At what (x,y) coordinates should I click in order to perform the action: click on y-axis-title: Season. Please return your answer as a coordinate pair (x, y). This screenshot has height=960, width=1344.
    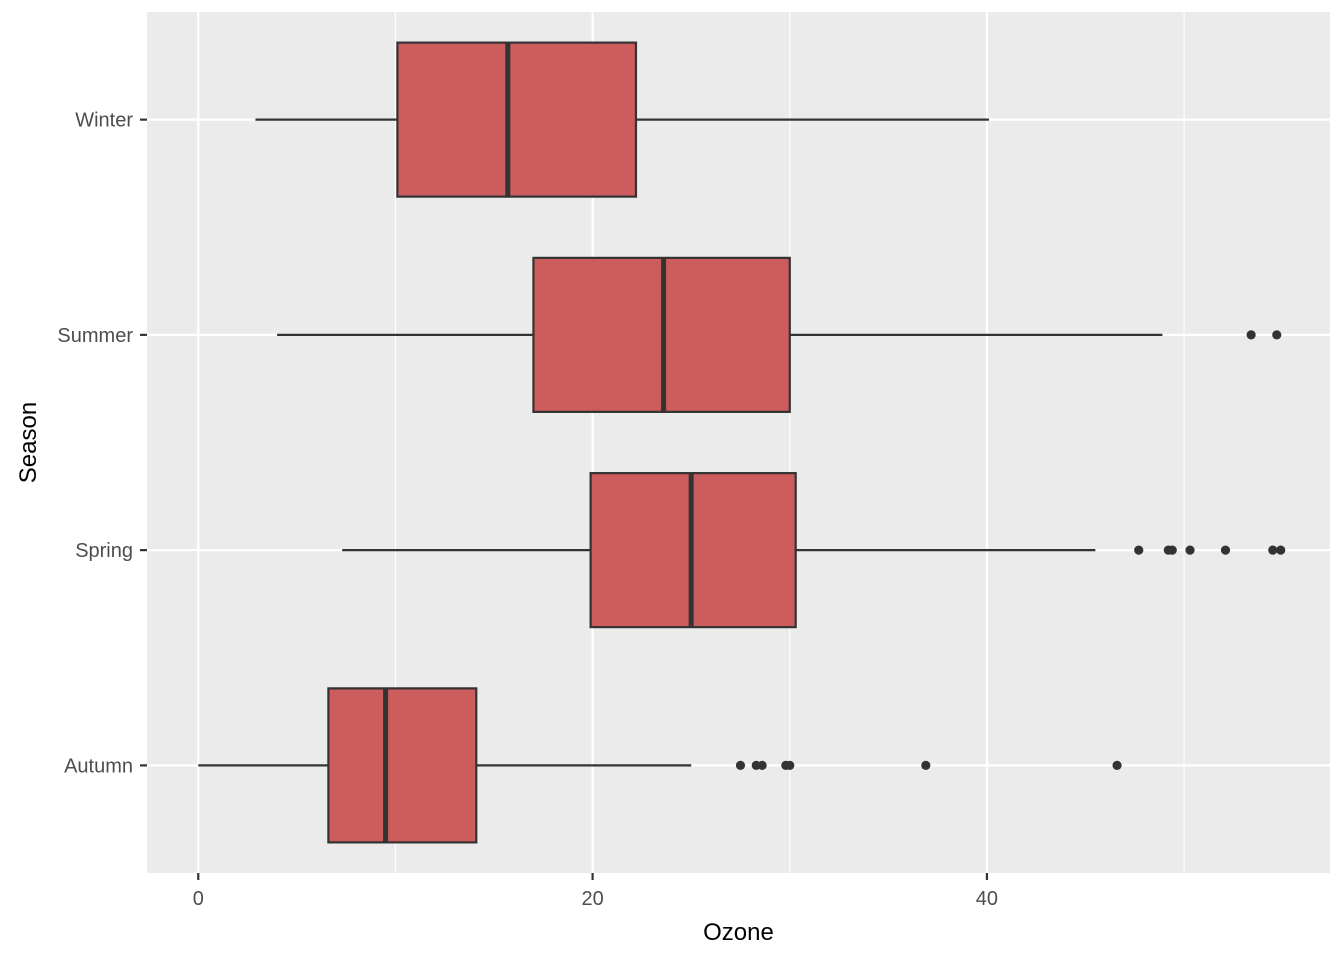
    Looking at the image, I should click on (28, 442).